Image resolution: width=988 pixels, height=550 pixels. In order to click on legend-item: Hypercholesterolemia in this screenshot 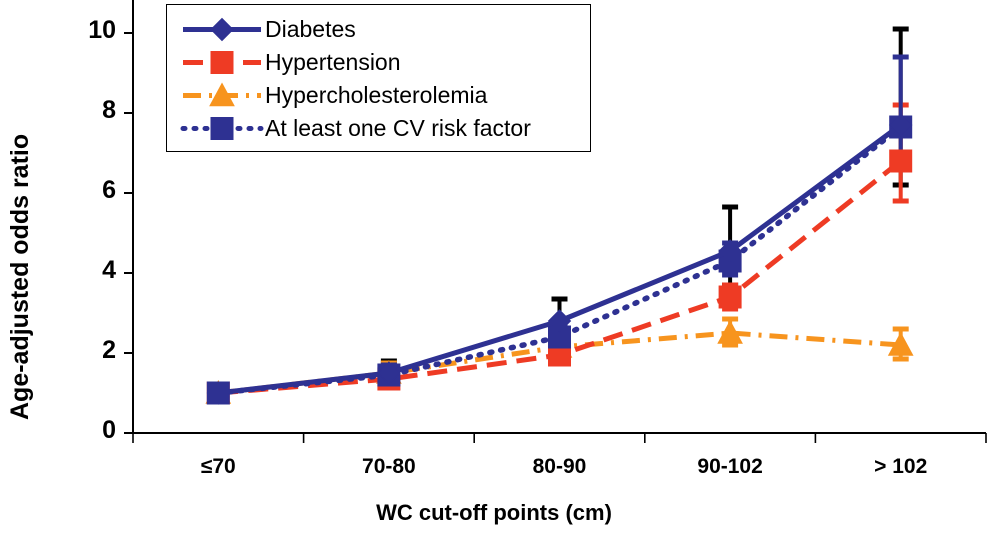, I will do `click(384, 95)`.